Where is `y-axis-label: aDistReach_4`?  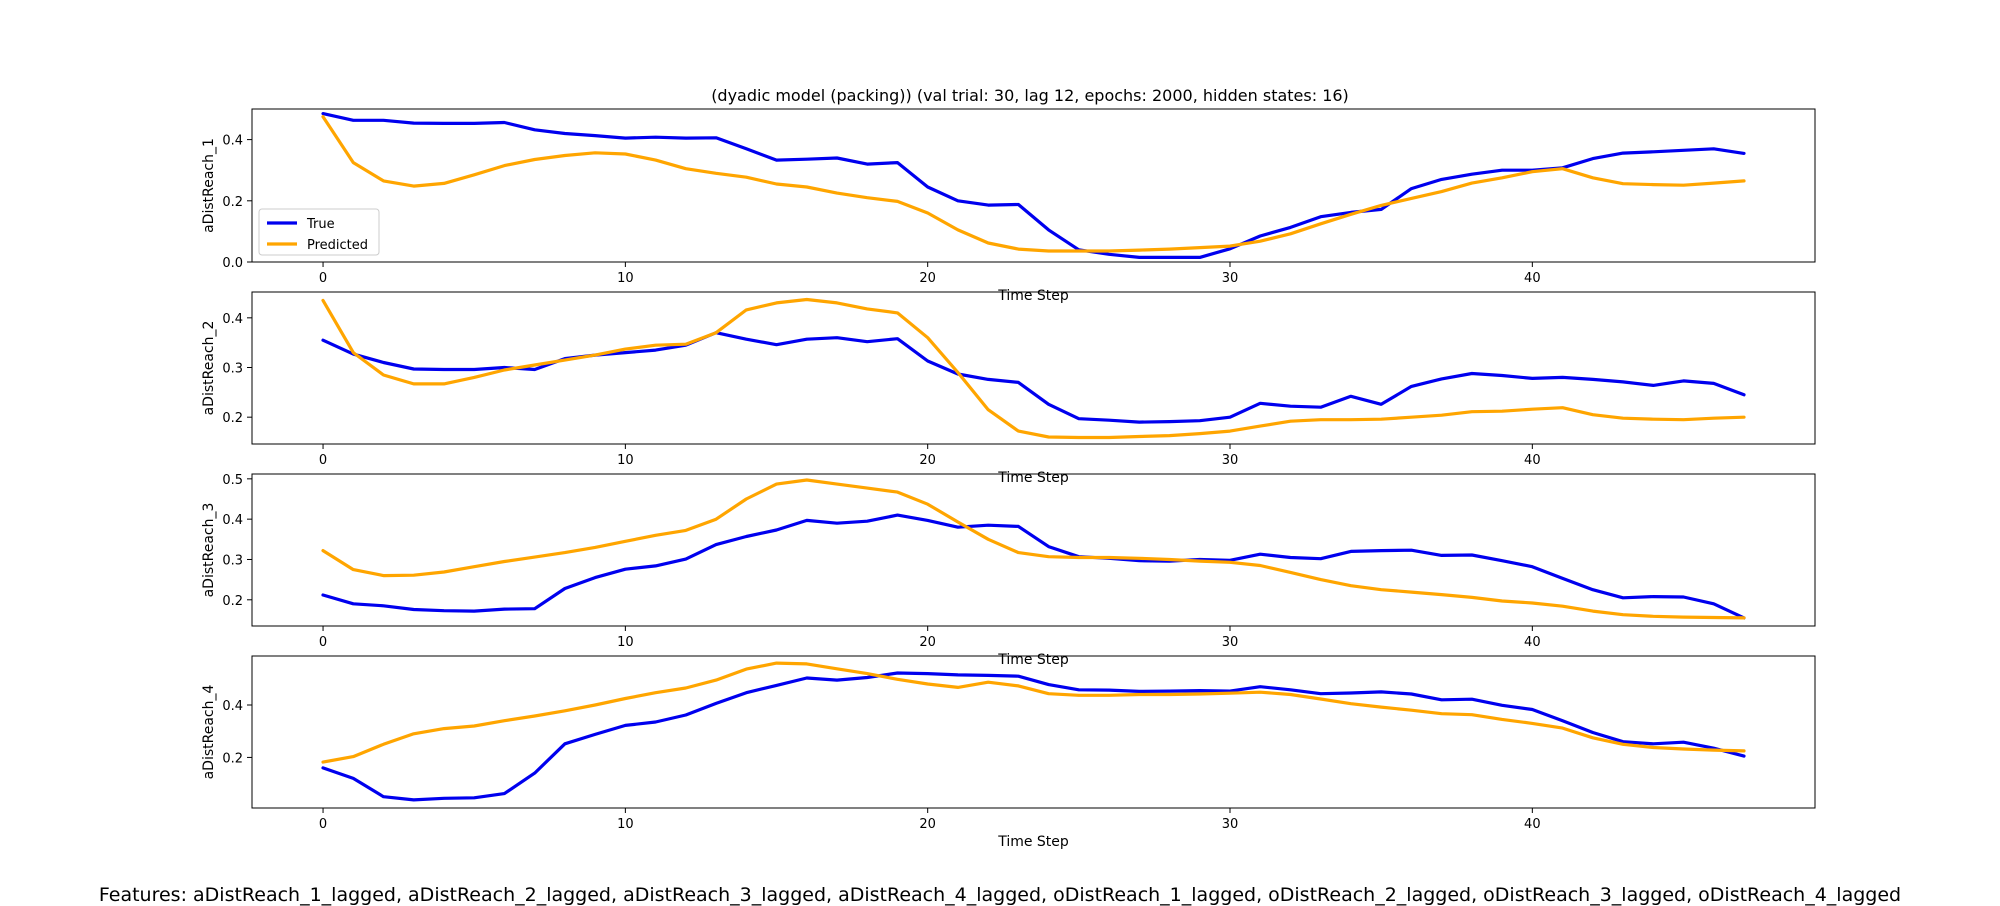 y-axis-label: aDistReach_4 is located at coordinates (209, 732).